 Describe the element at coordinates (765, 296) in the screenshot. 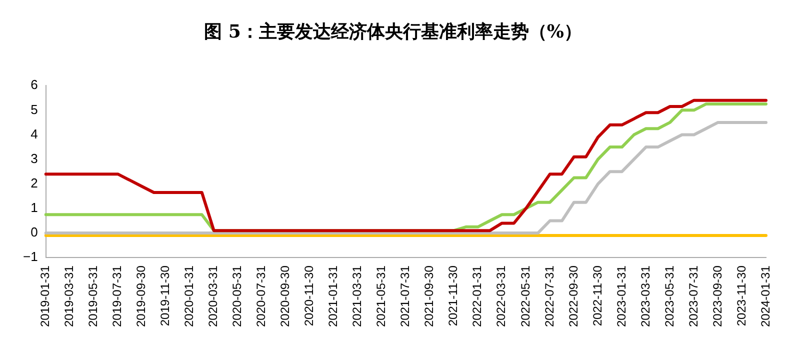

I see `x-tick-label: 2024-01-31` at that location.